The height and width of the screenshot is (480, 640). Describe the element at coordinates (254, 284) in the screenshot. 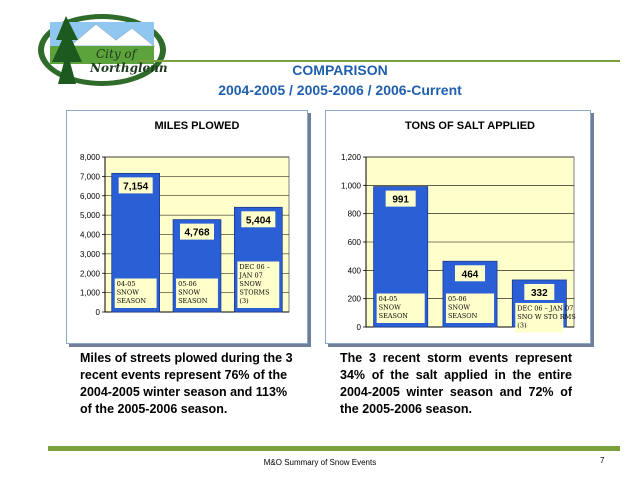

I see `category-label: DEC 06 – JAN 07 SNOW STORMS (3)` at that location.